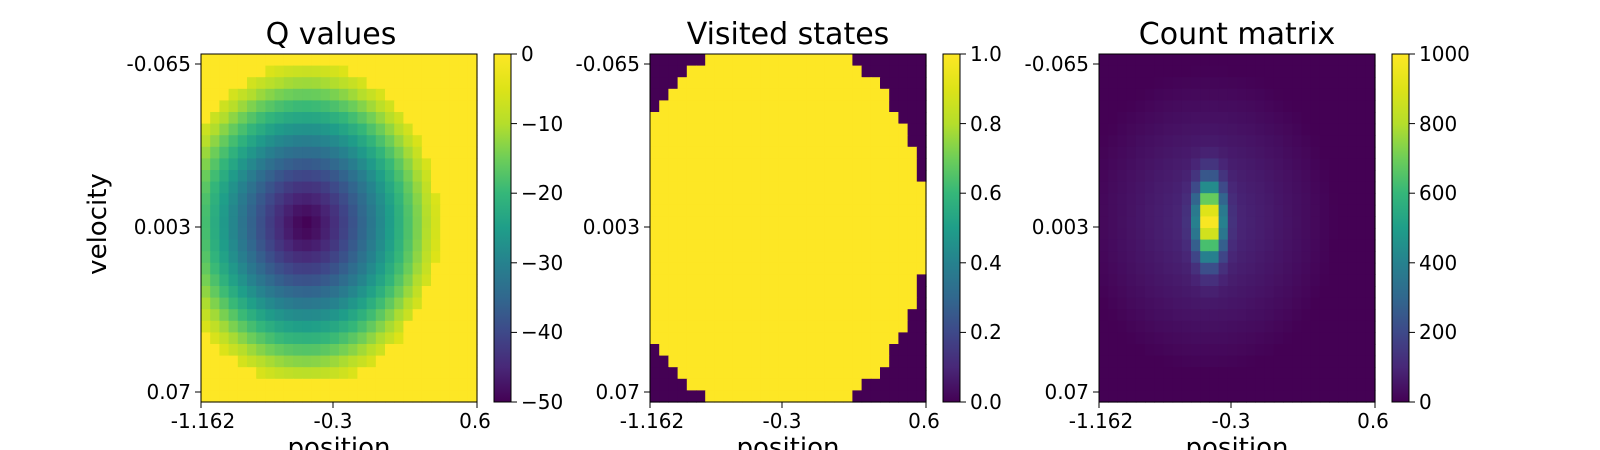  Describe the element at coordinates (788, 441) in the screenshot. I see `x-axis-label: position` at that location.